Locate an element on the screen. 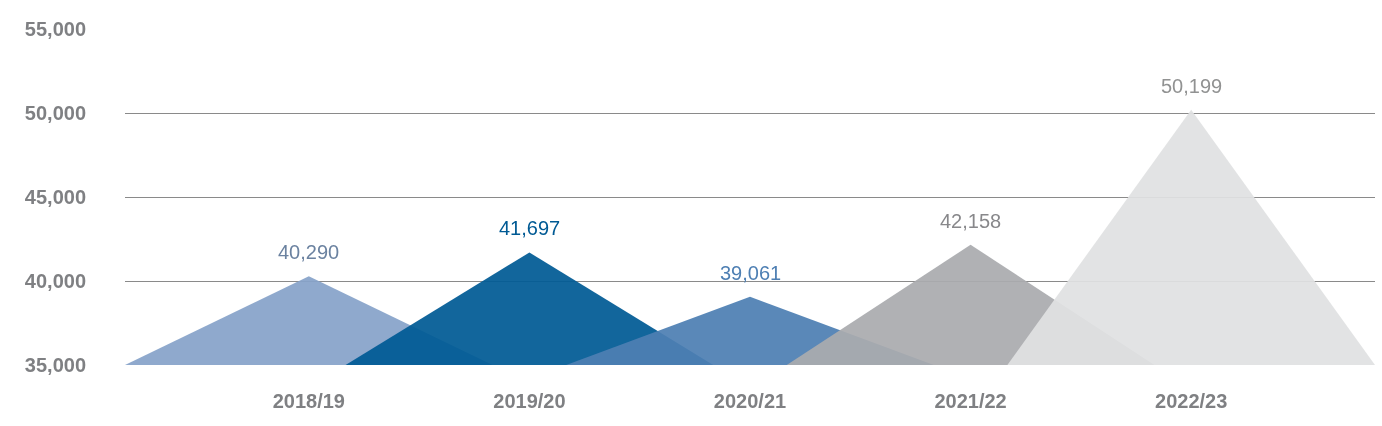 The height and width of the screenshot is (426, 1382). data-label: 50,199 is located at coordinates (1192, 86).